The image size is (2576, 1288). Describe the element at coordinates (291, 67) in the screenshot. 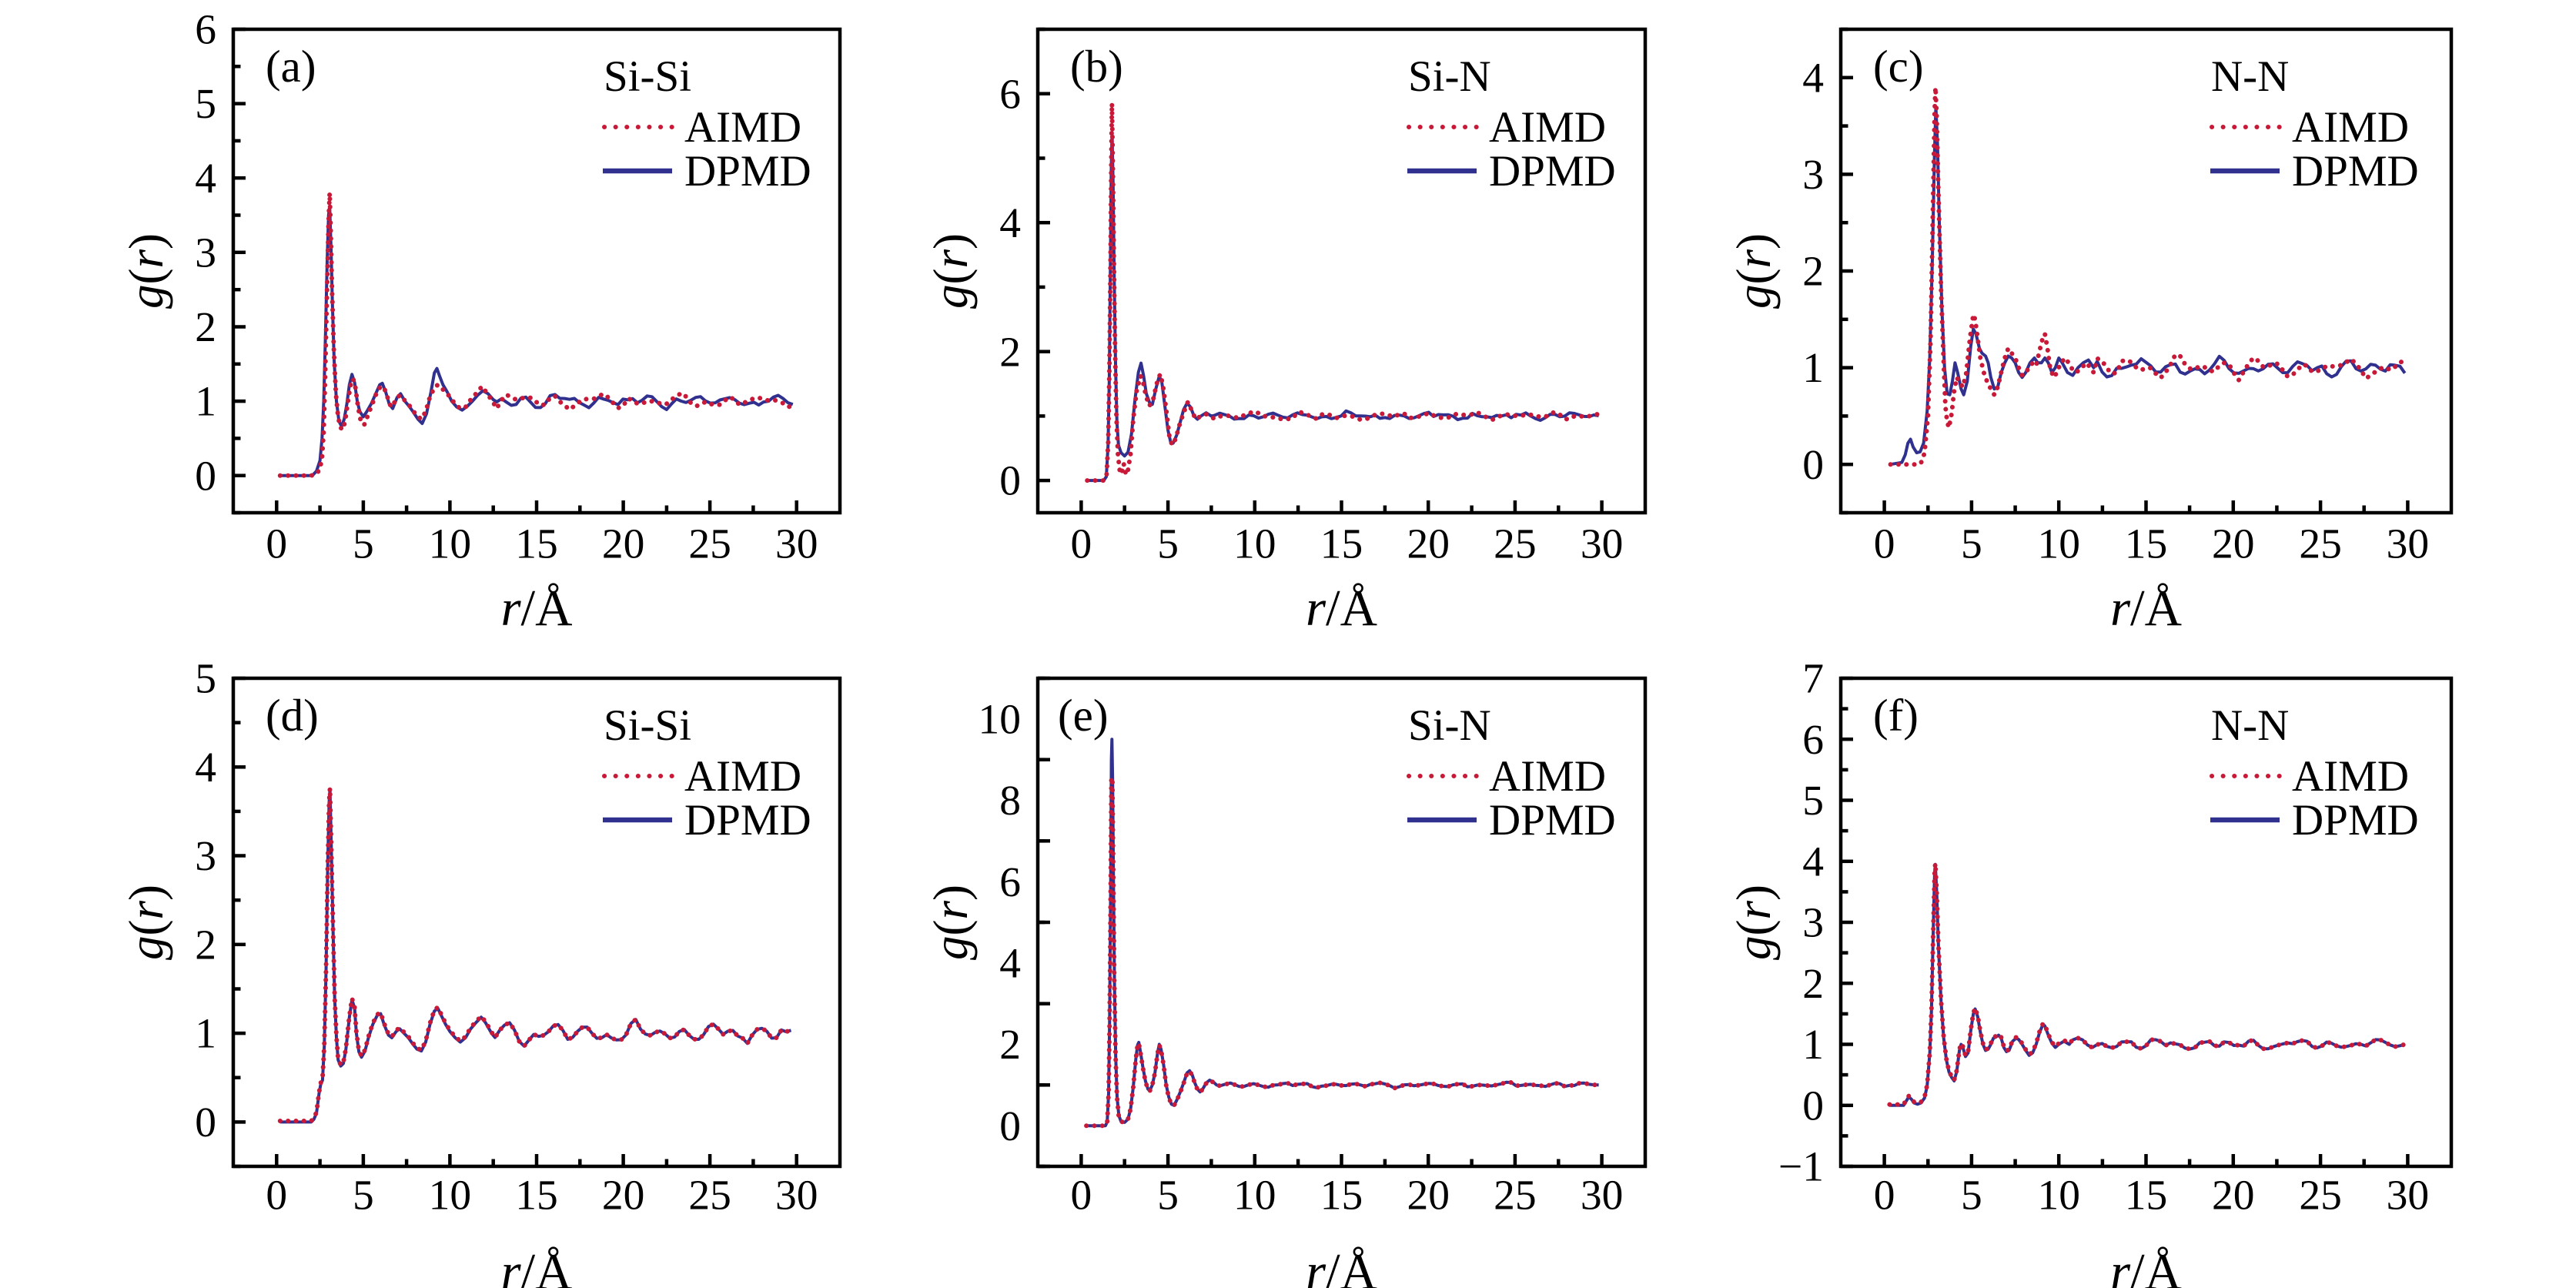

I see `svg-text: (a)` at that location.